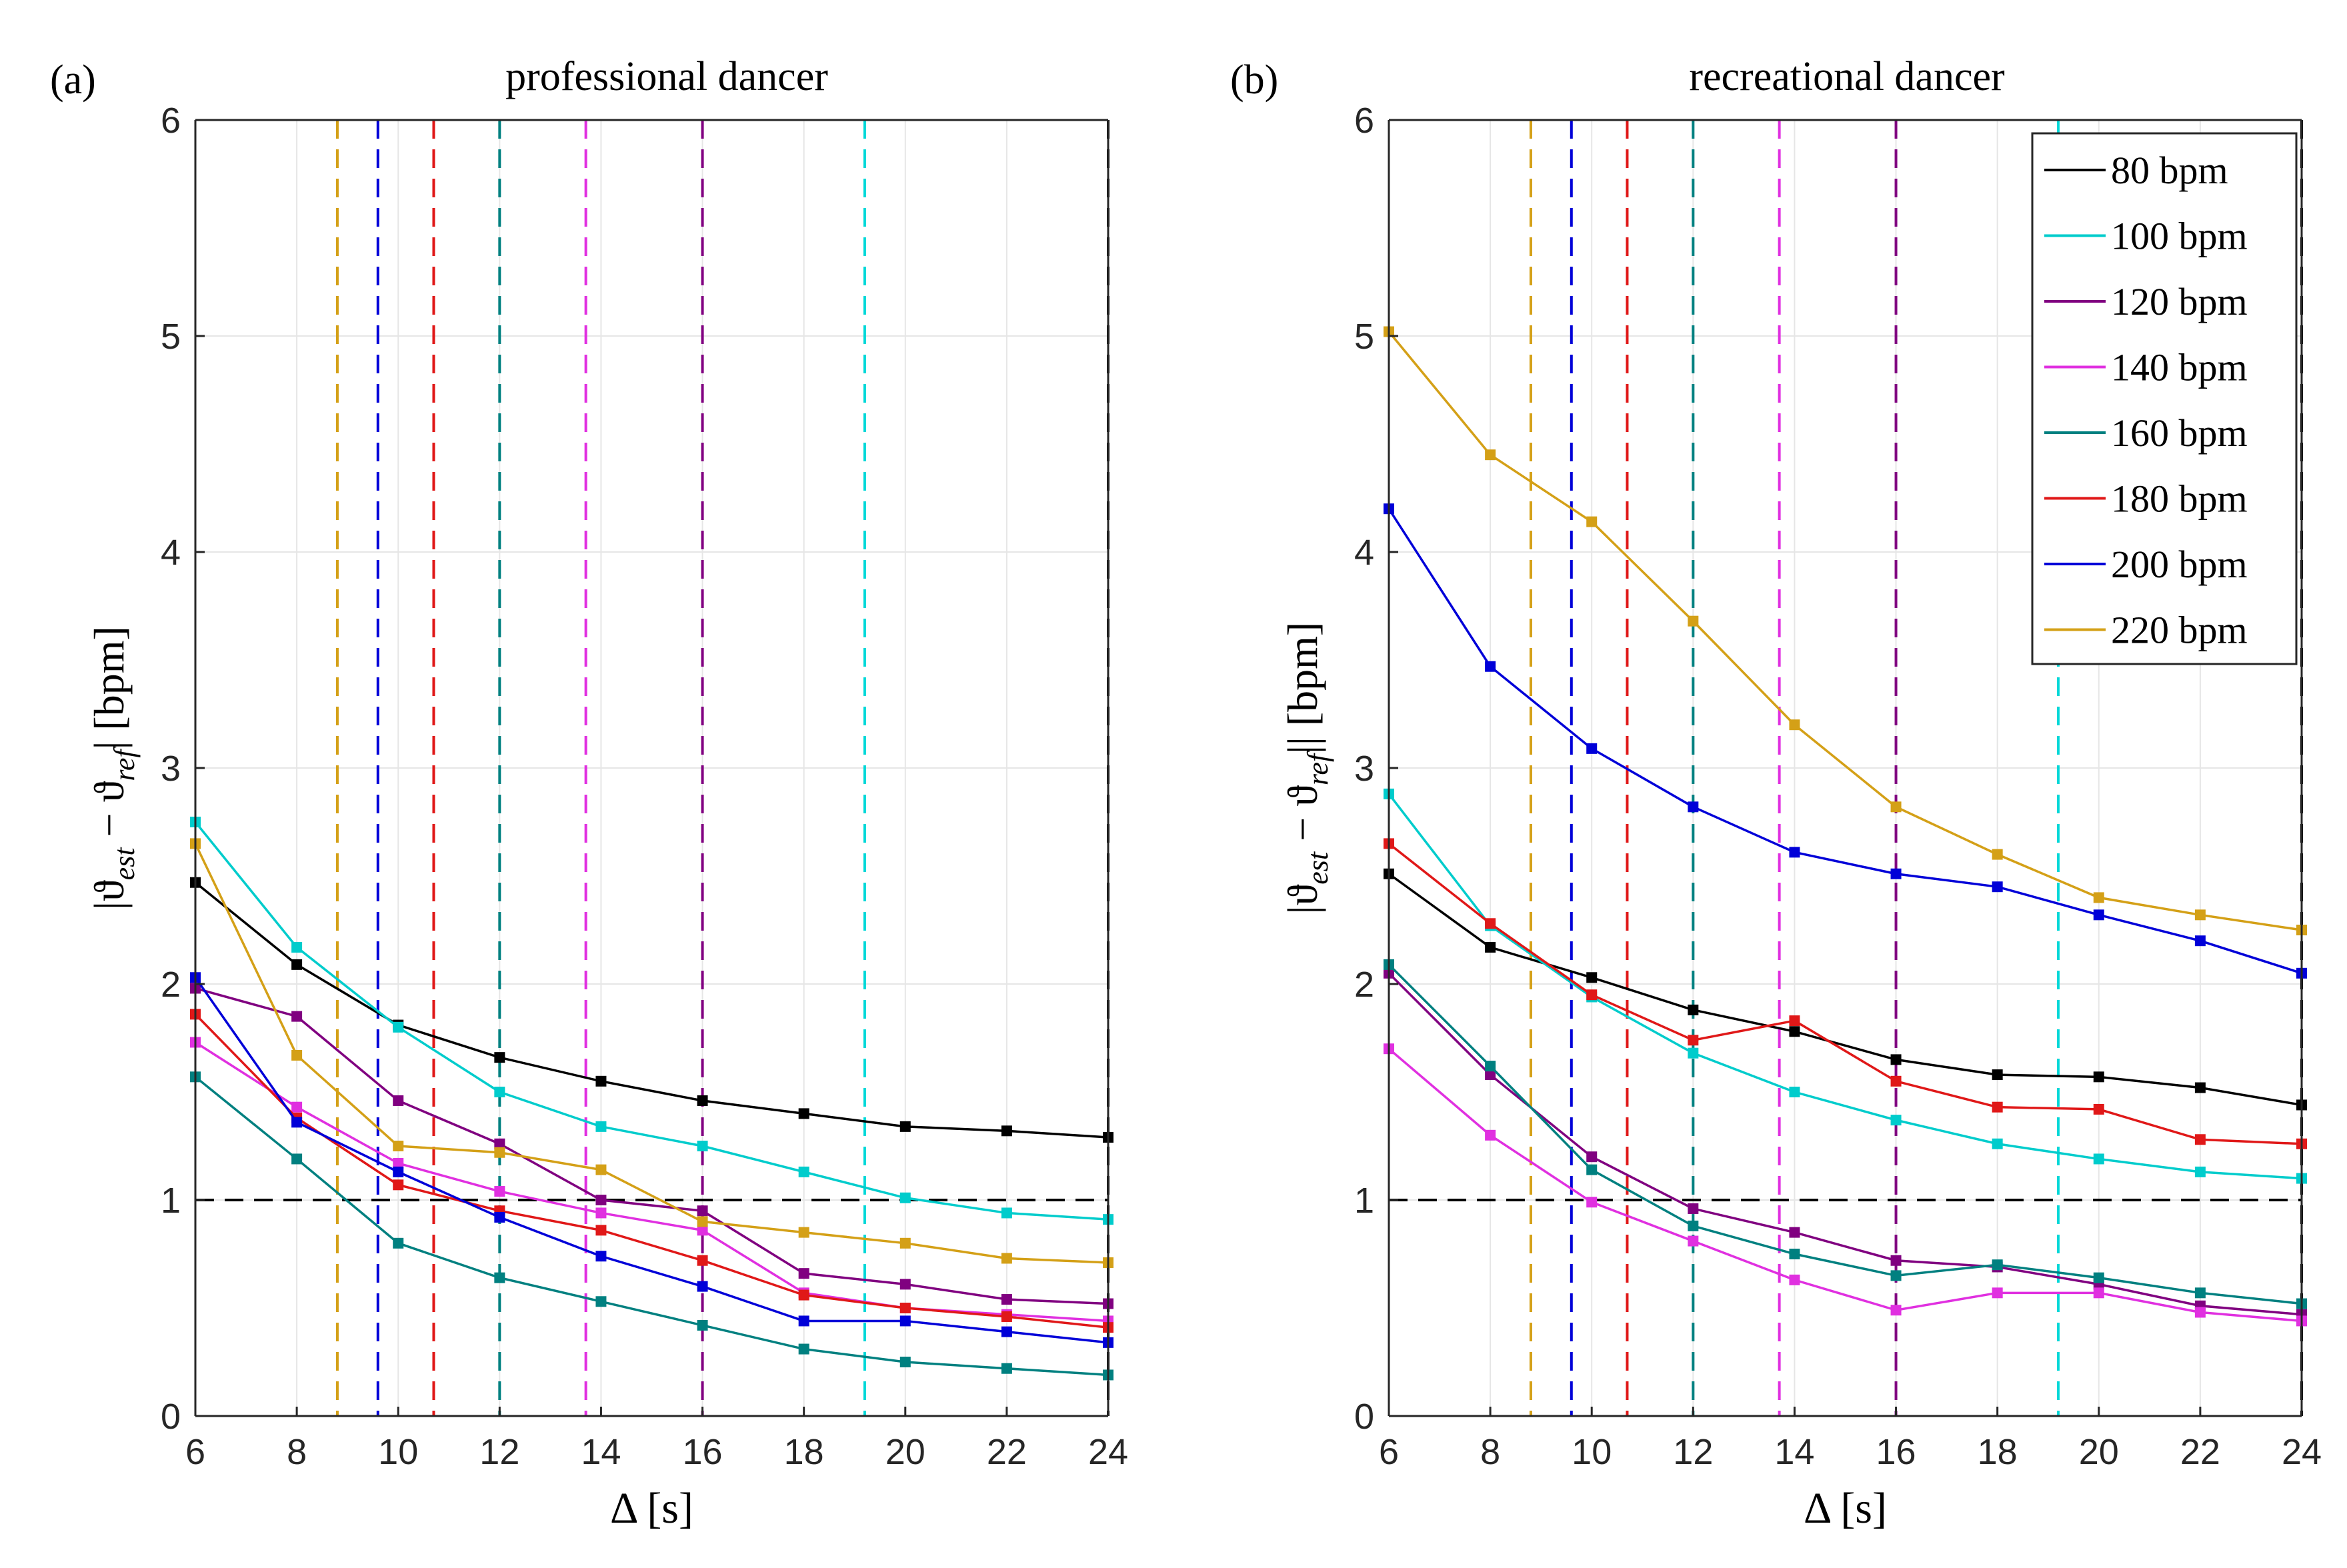 This screenshot has width=2347, height=1568. I want to click on x-tick-label: 22, so click(2200, 1452).